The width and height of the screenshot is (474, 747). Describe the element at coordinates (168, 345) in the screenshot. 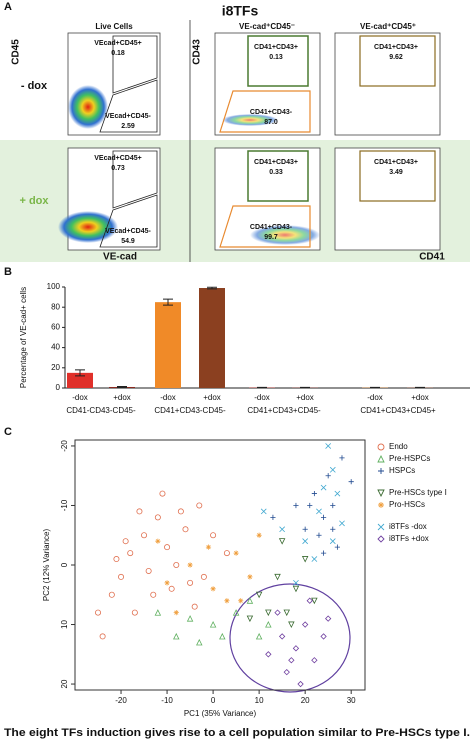

I see `bar` at that location.